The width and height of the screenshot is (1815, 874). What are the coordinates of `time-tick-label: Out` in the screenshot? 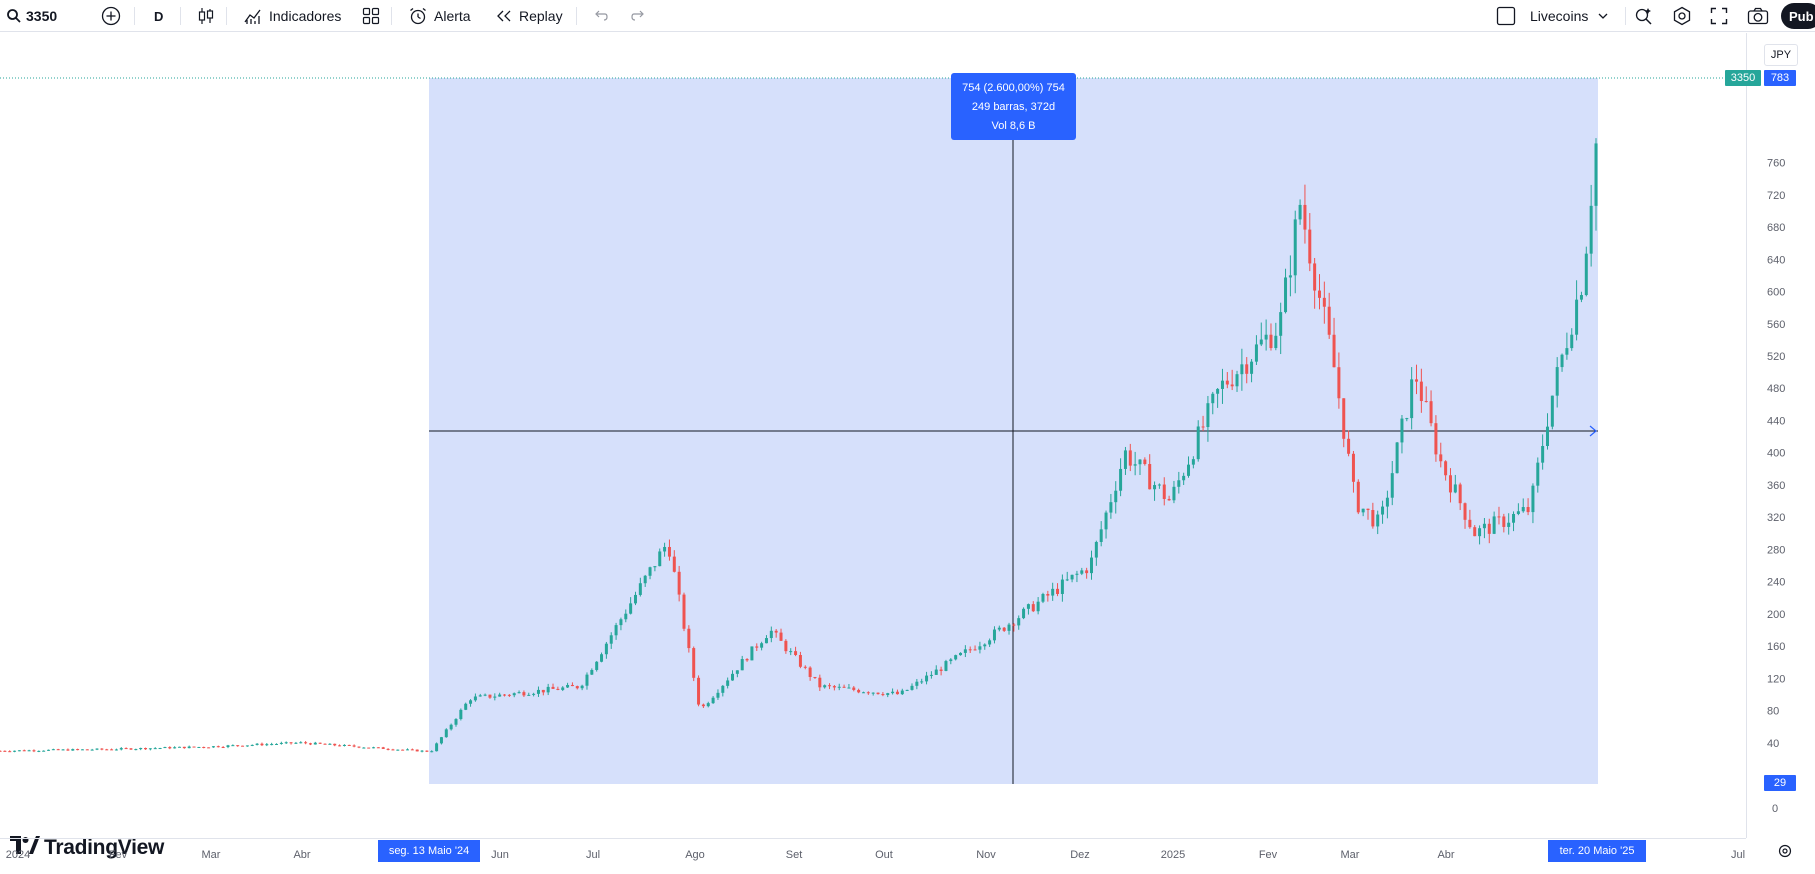 It's located at (884, 855).